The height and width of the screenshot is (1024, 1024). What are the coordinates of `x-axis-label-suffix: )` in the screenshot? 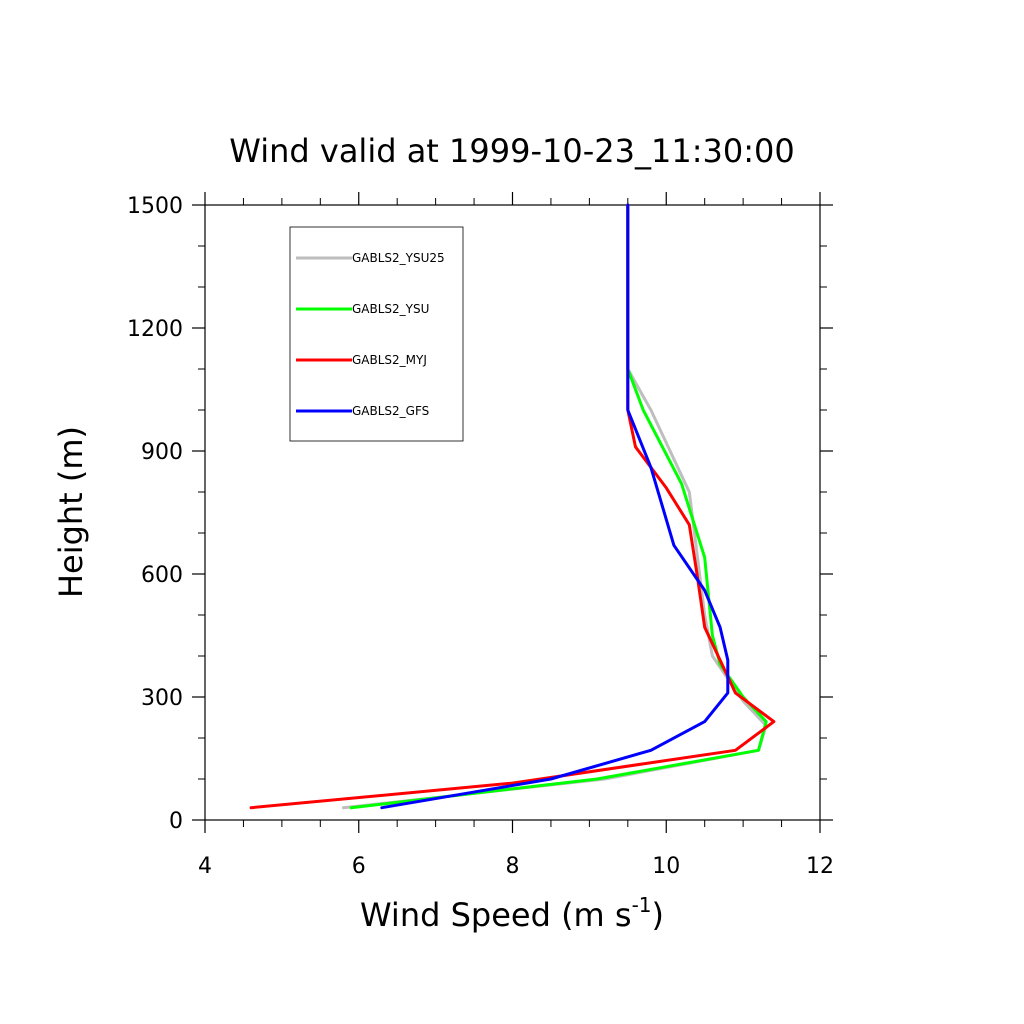 It's located at (658, 915).